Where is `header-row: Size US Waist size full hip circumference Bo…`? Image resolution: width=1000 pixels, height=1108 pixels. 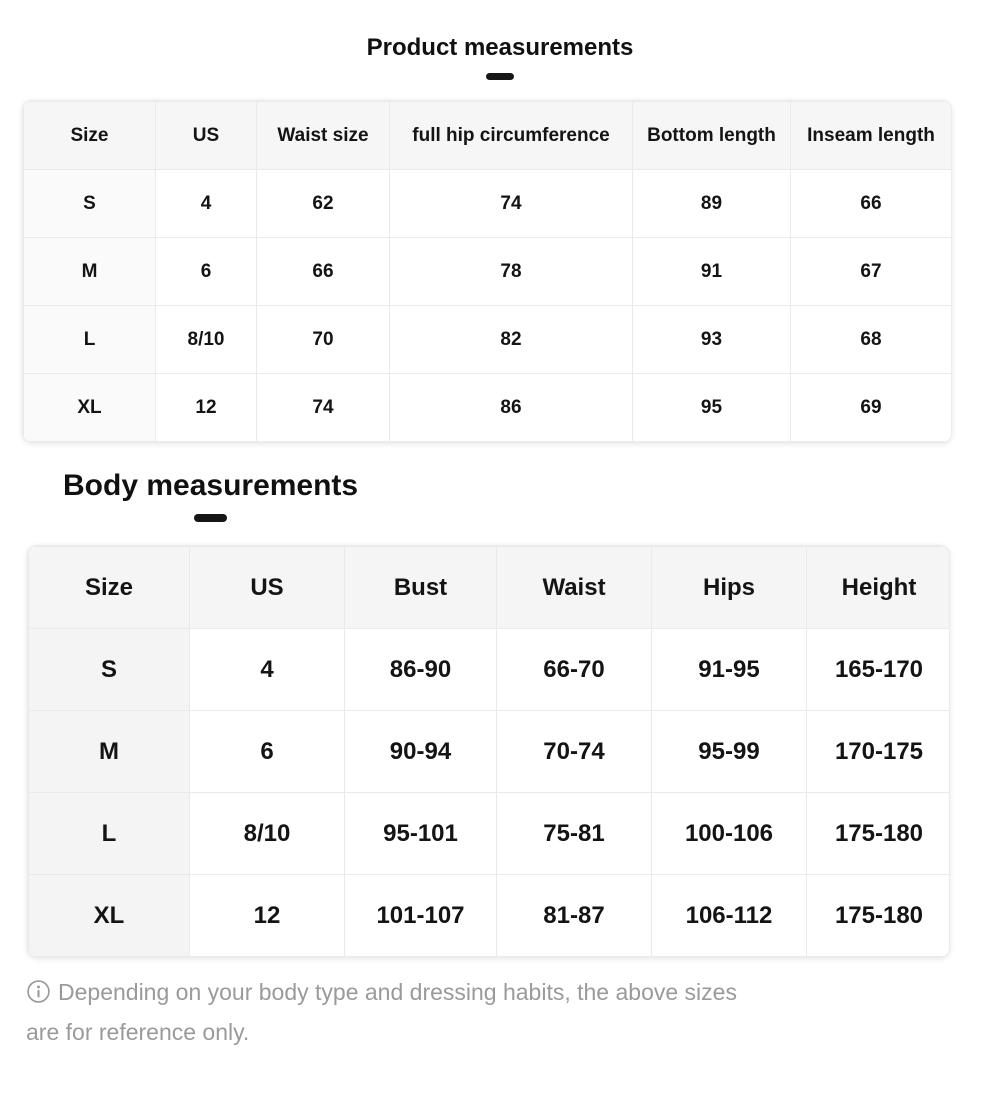 header-row: Size US Waist size full hip circumference Bo… is located at coordinates (487, 135).